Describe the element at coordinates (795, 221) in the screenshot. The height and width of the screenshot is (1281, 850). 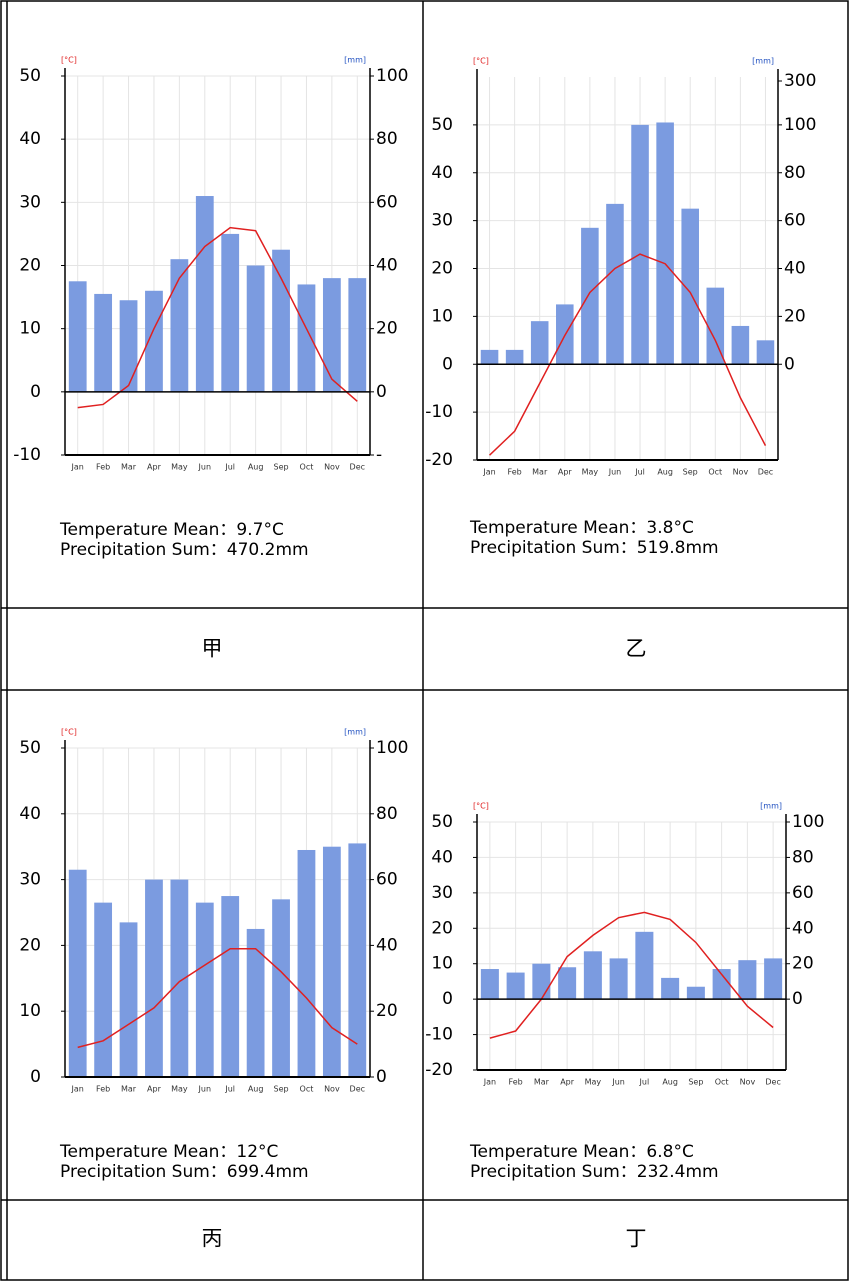
I see `y2-tick-label: 60` at that location.